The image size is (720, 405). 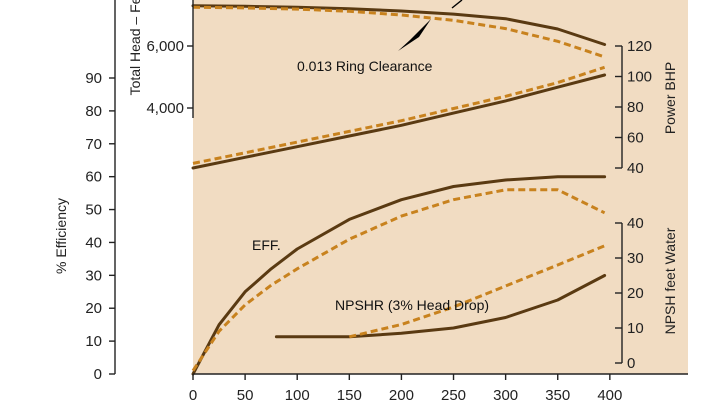 I want to click on npsh-axis-label: NPSH feet Water, so click(x=670, y=280).